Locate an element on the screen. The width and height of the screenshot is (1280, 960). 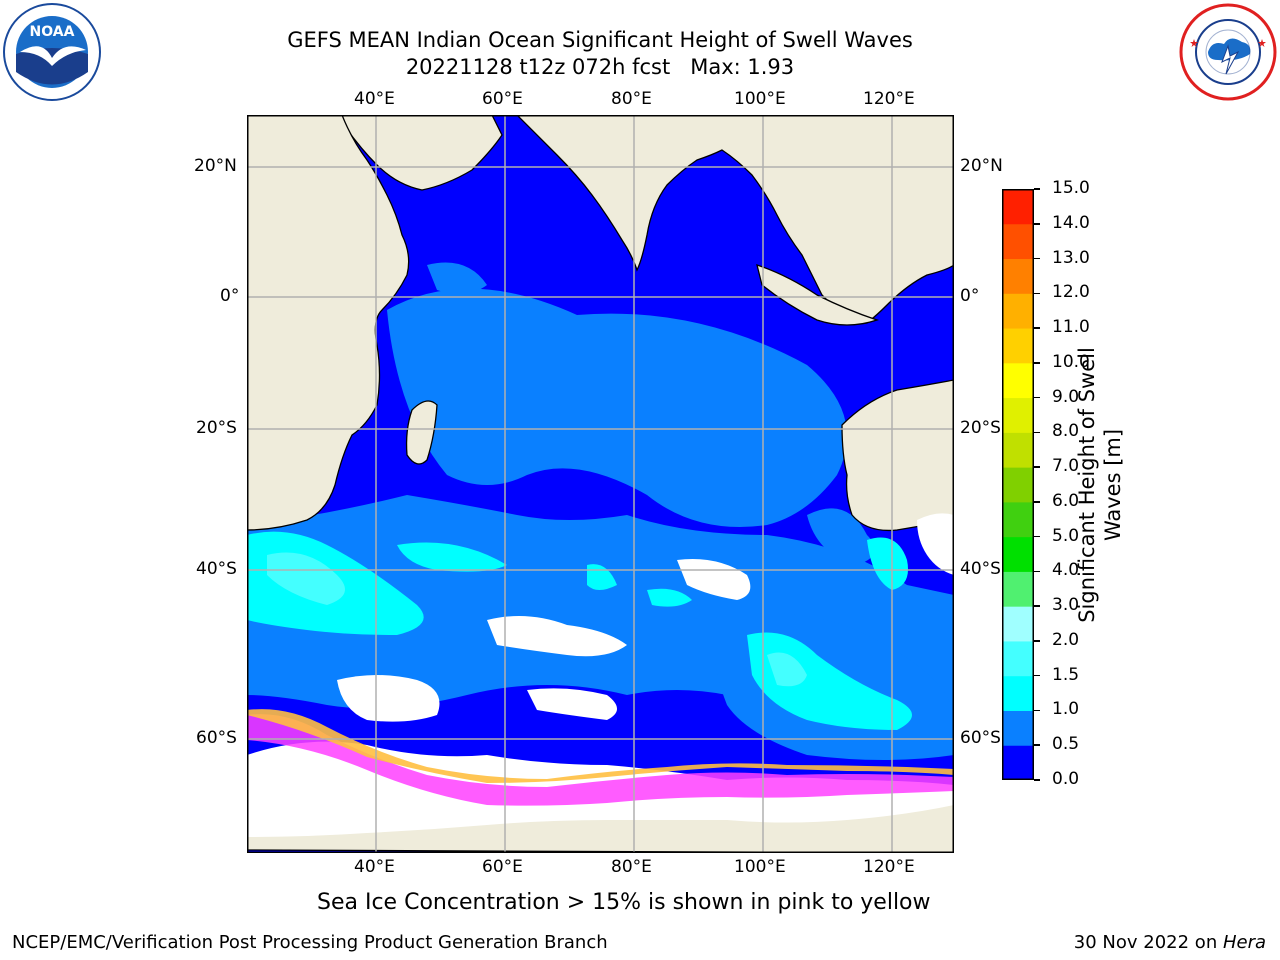
sea-ice-edge is located at coordinates (600, 757).